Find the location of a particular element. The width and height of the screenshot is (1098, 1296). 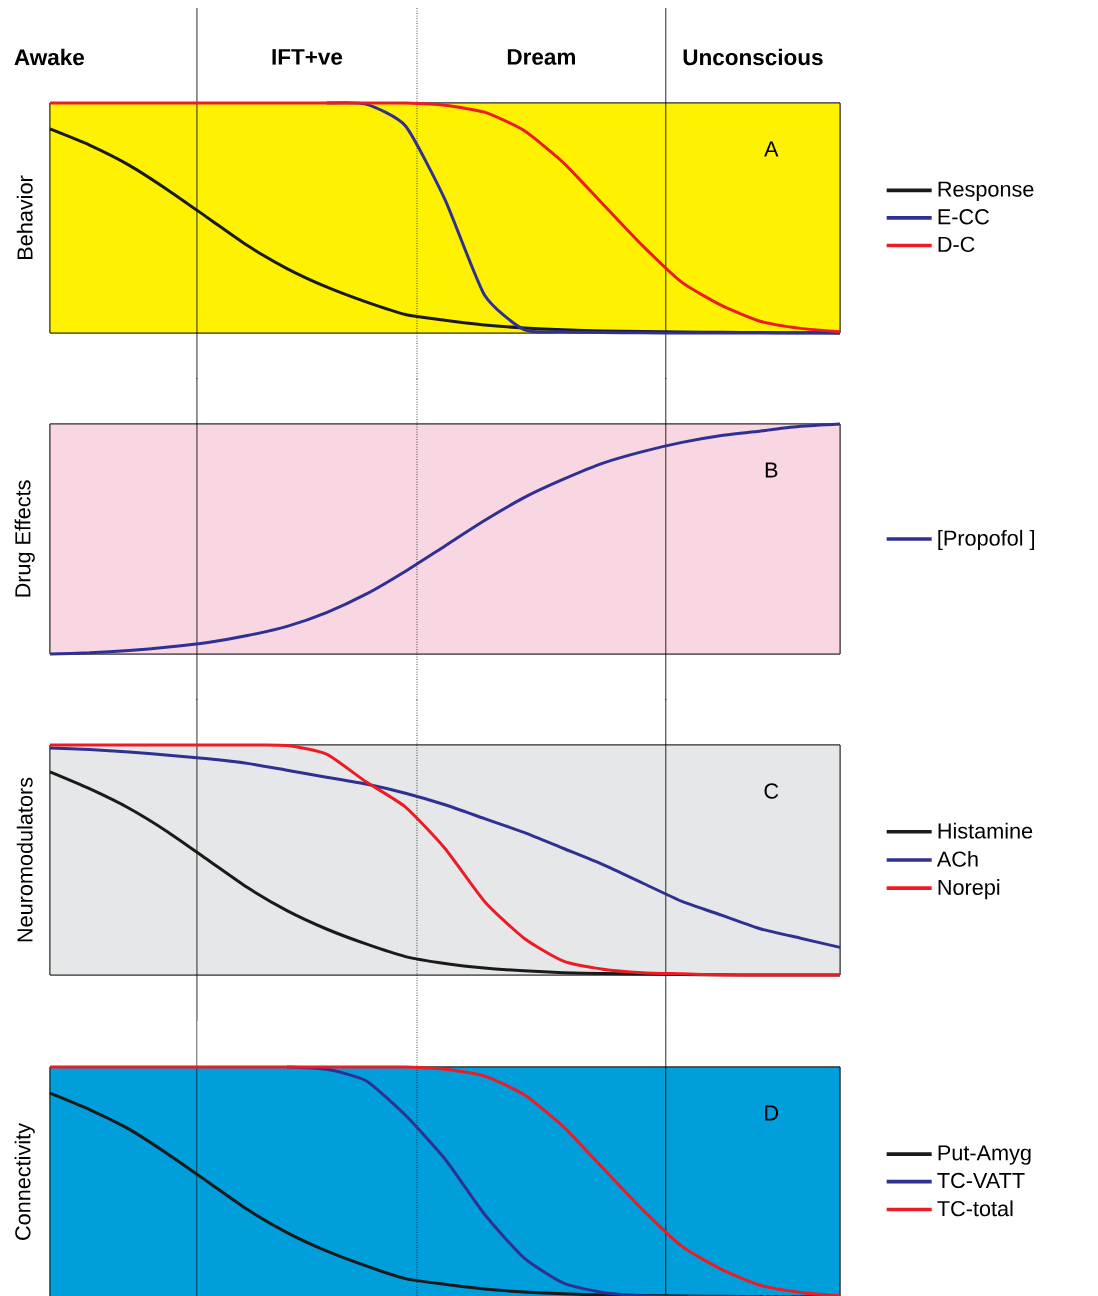

legend-label: TC-total is located at coordinates (975, 1208).